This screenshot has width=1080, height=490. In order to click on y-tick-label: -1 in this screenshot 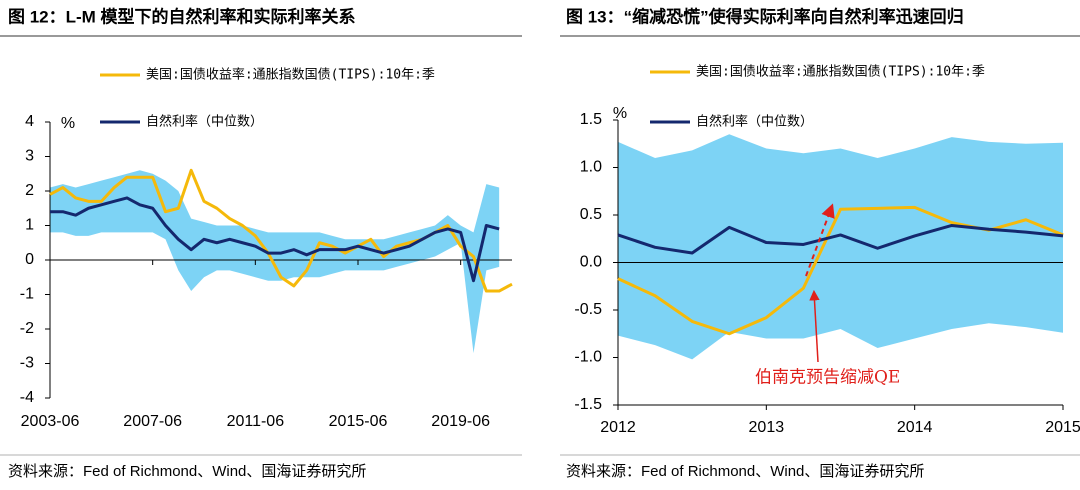, I will do `click(27, 294)`.